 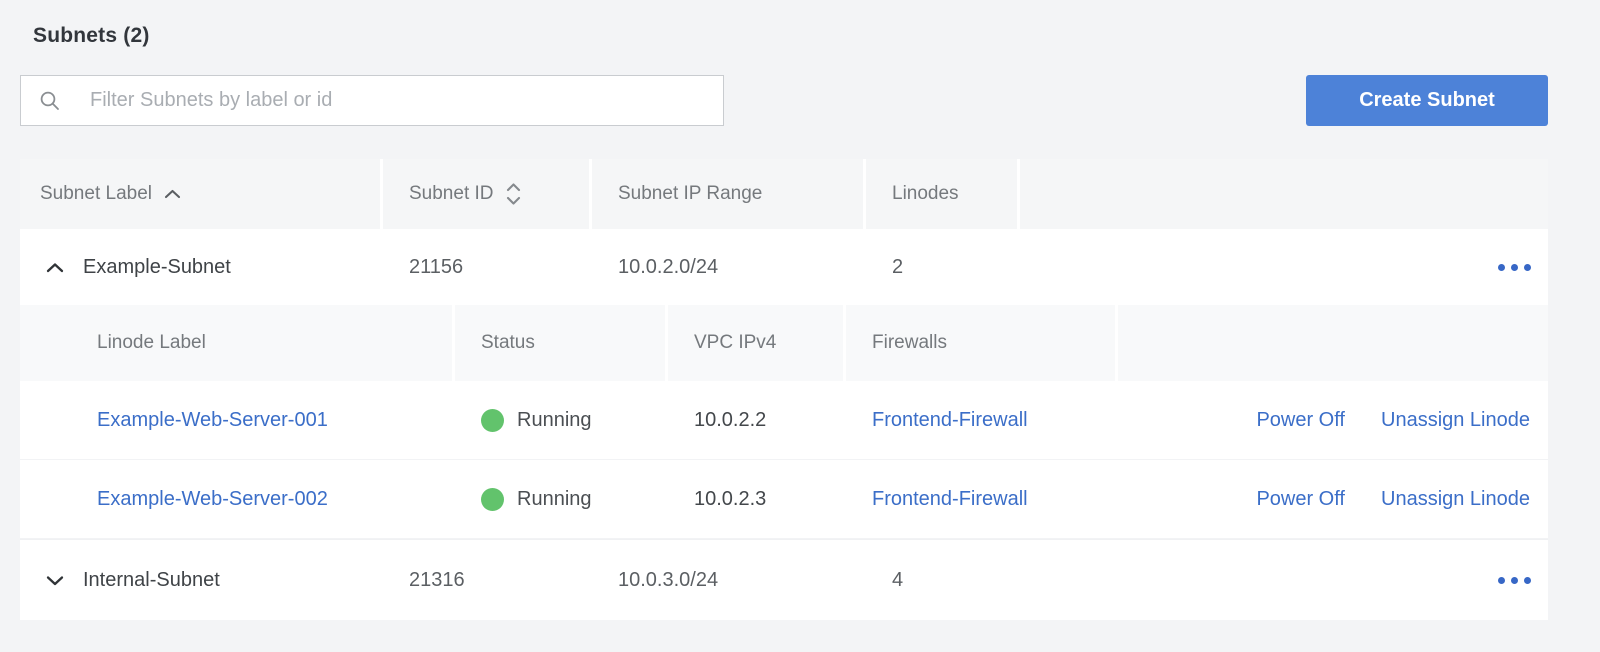 What do you see at coordinates (1333, 343) in the screenshot?
I see `column-header-linode-actions` at bounding box center [1333, 343].